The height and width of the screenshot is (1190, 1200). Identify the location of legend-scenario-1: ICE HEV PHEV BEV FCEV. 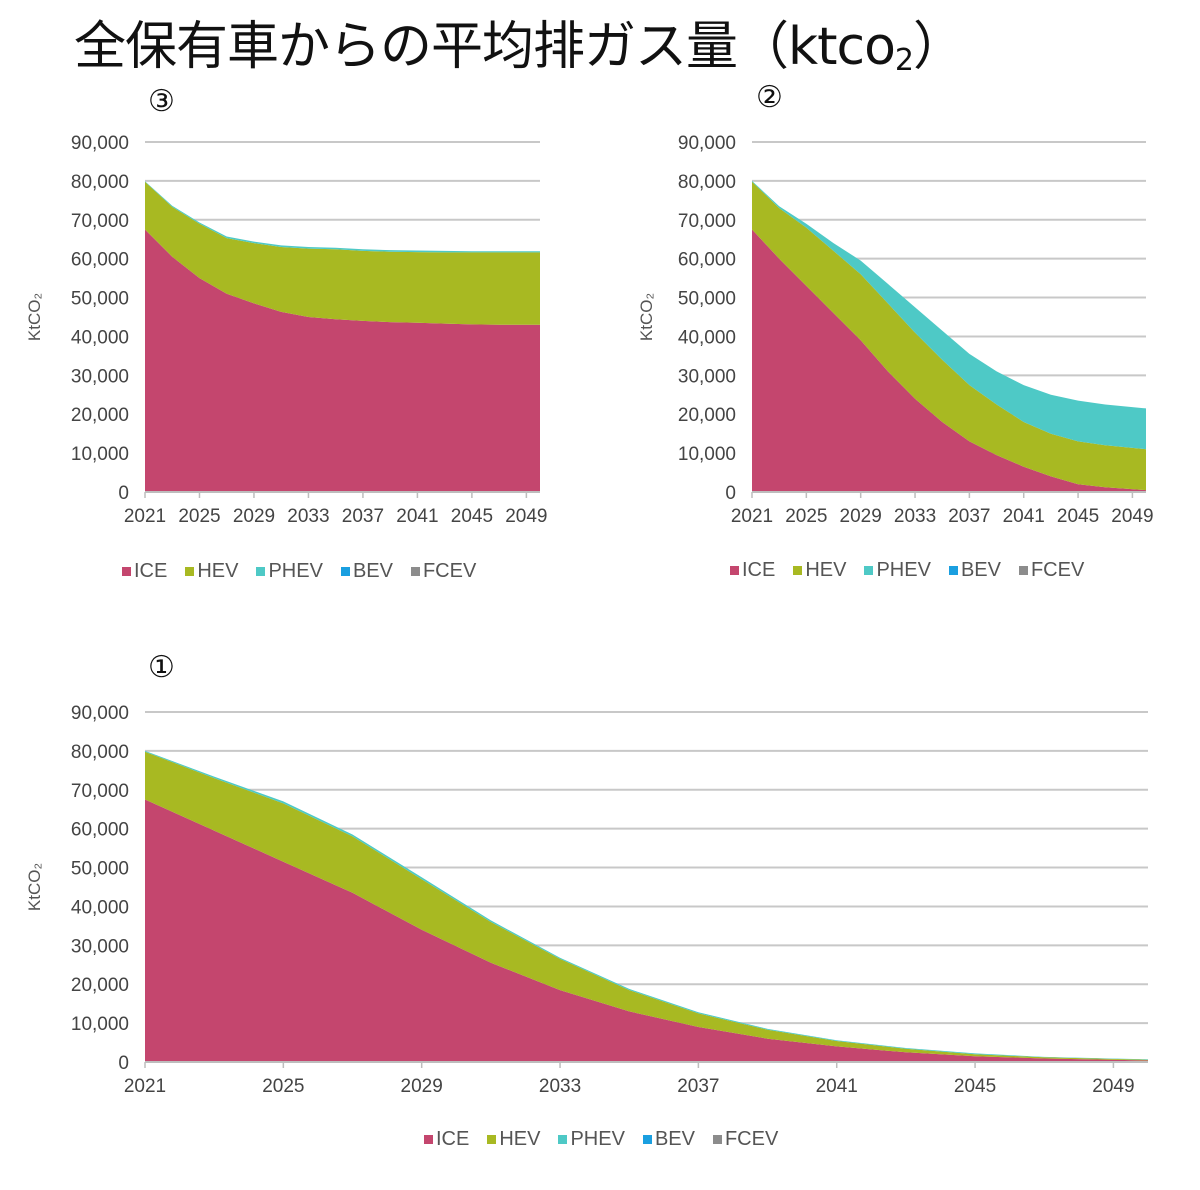
(601, 1139).